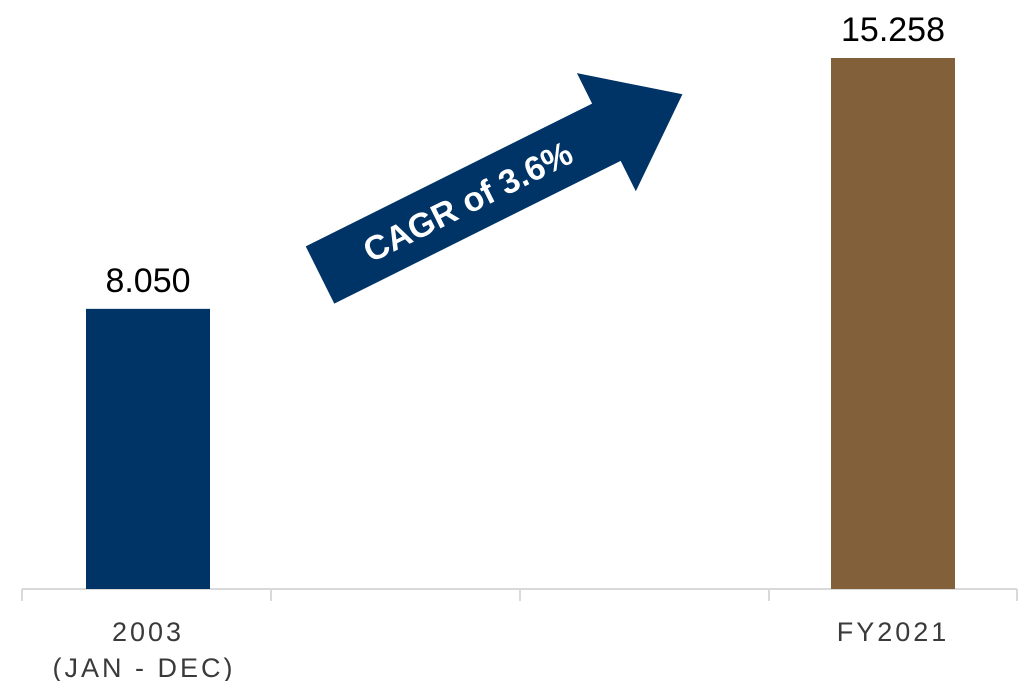  What do you see at coordinates (519, 594) in the screenshot?
I see `x-axis` at bounding box center [519, 594].